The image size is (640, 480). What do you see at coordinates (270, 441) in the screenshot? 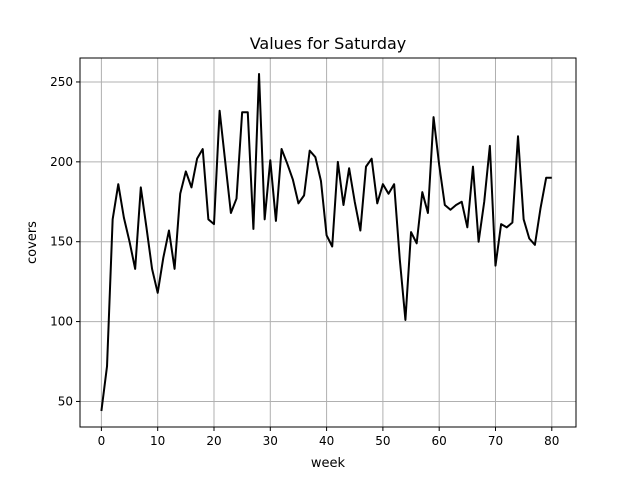
I see `x-tick-label: 30` at bounding box center [270, 441].